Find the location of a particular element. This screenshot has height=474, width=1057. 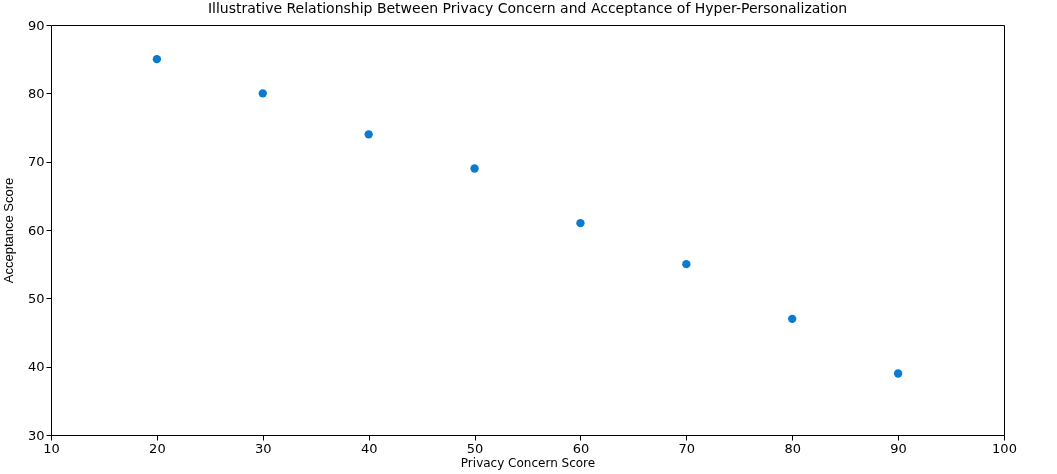

x-tick-label: 20 is located at coordinates (157, 448).